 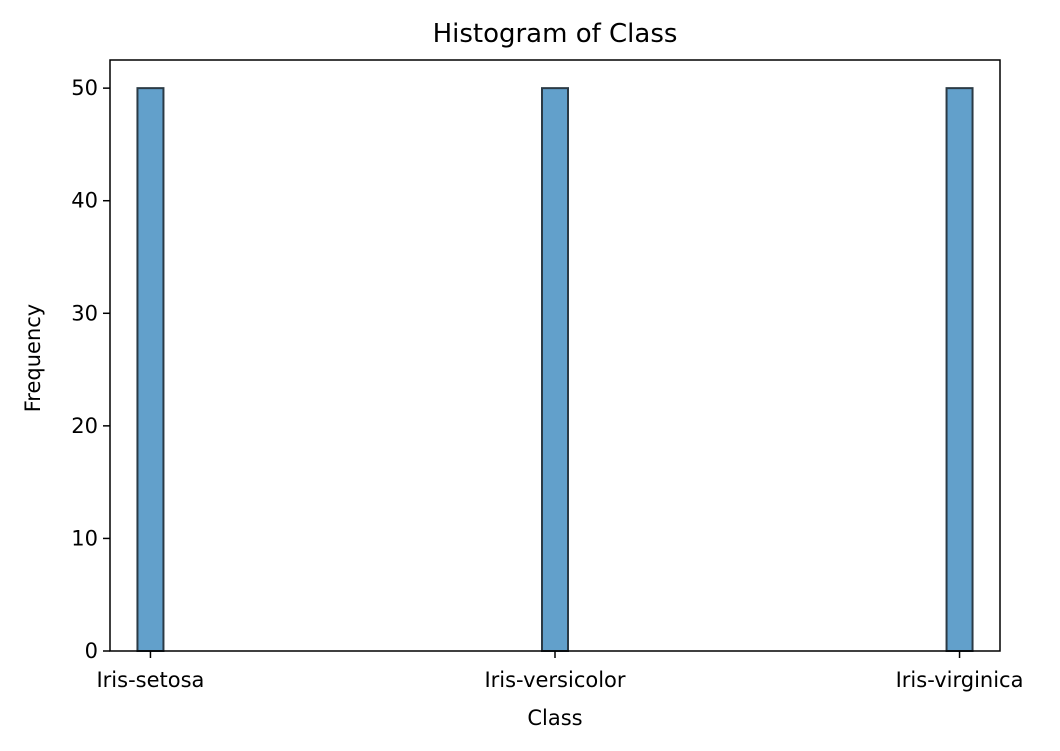 I want to click on x-axis-ticks: Iris-setosa Iris-versicolor Iris-virginica, so click(x=559, y=671).